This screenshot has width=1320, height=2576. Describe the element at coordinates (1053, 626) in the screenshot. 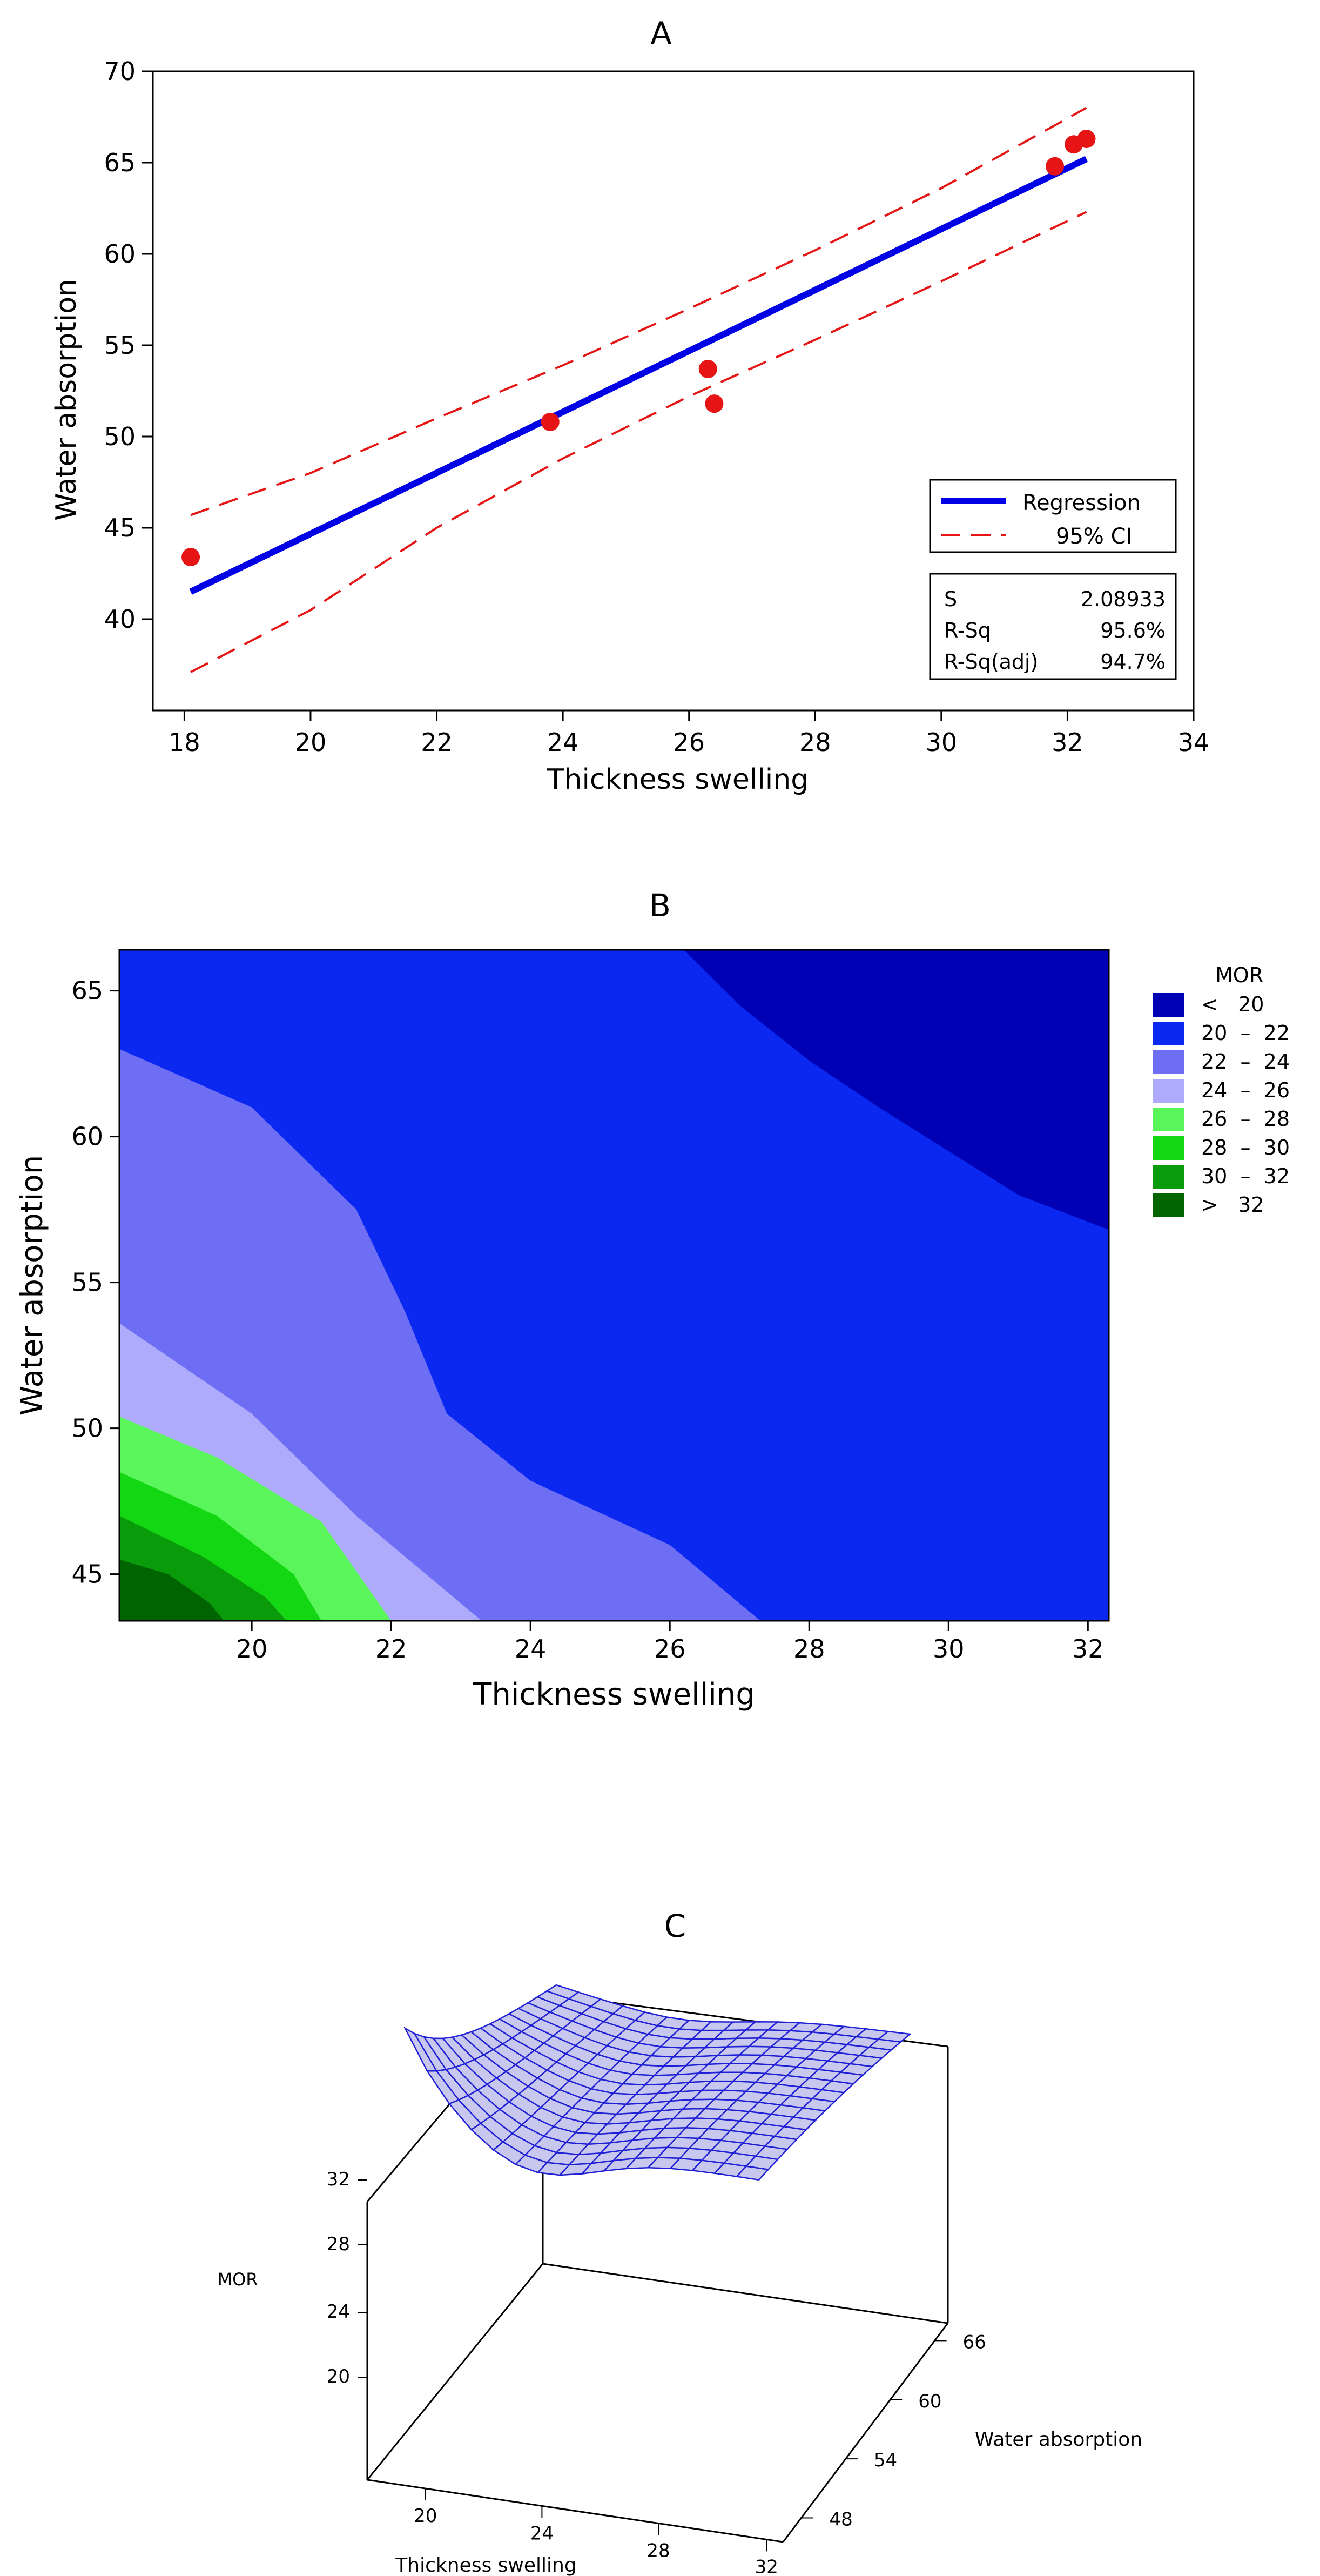

I see `stats-box` at that location.